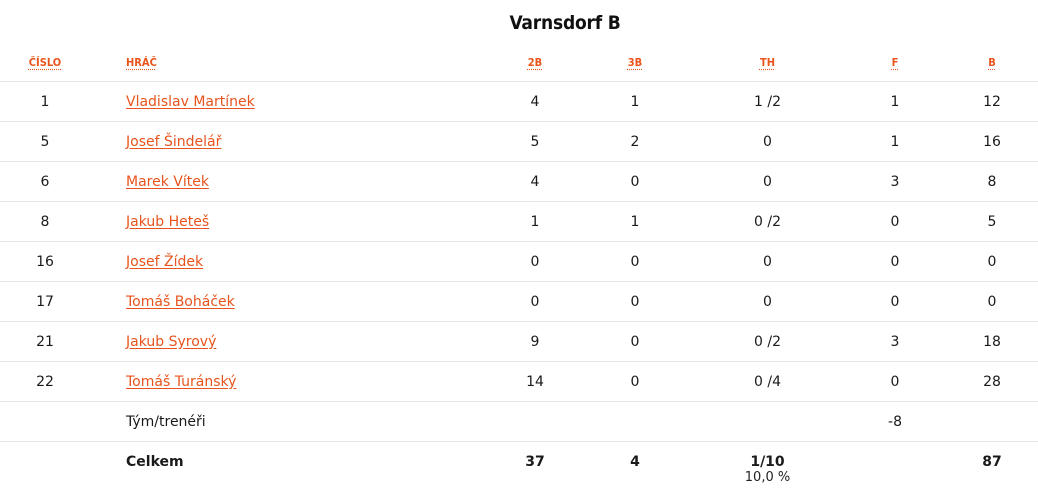  Describe the element at coordinates (992, 101) in the screenshot. I see `points-cell: 12` at that location.